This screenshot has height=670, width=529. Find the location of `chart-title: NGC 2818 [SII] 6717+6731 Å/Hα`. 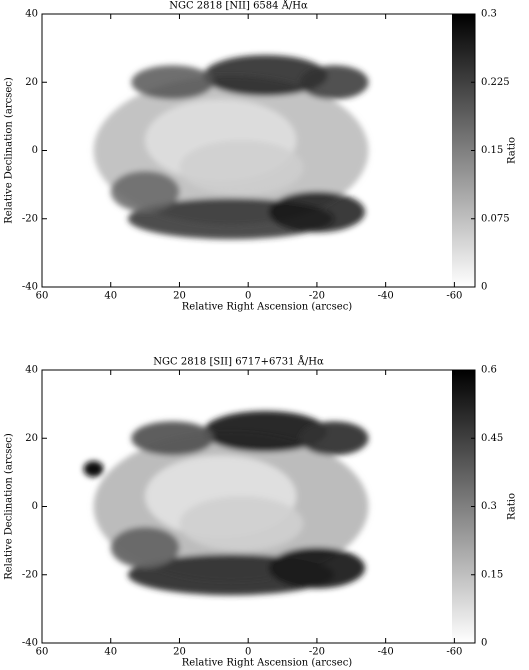

chart-title: NGC 2818 [SII] 6717+6731 Å/Hα is located at coordinates (238, 362).